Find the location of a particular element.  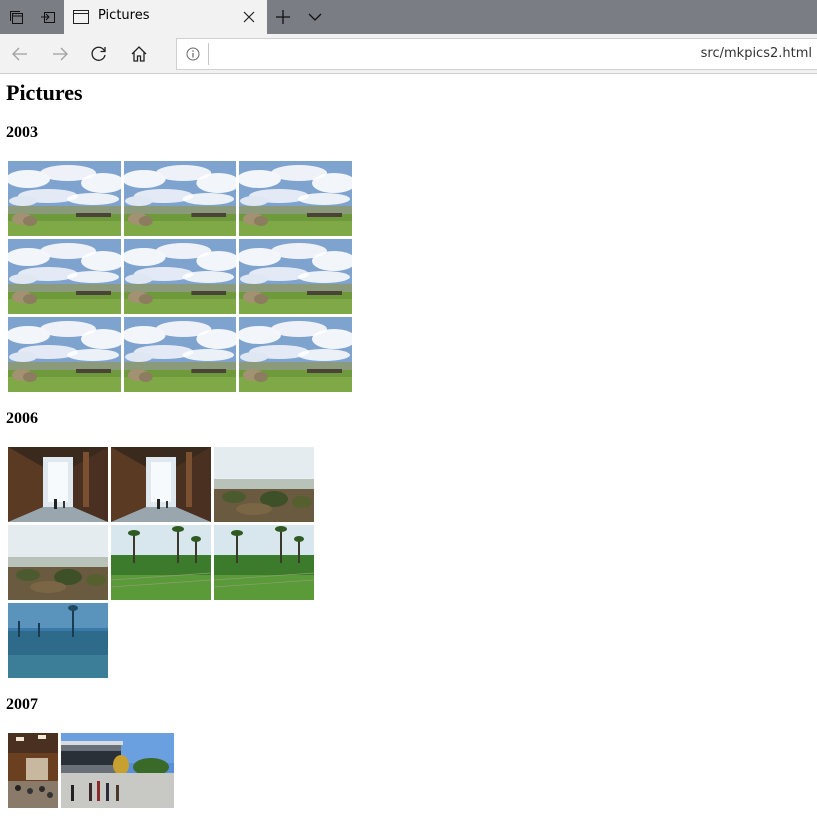

plus-icon is located at coordinates (283, 17).